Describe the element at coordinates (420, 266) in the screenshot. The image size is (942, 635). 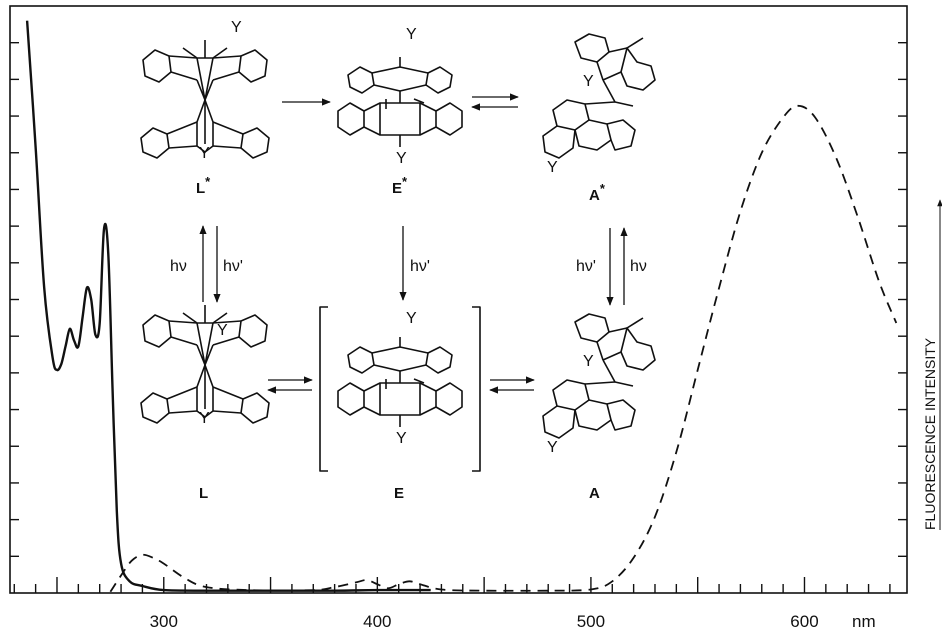
I see `hv-label-E-emit: hν'` at that location.